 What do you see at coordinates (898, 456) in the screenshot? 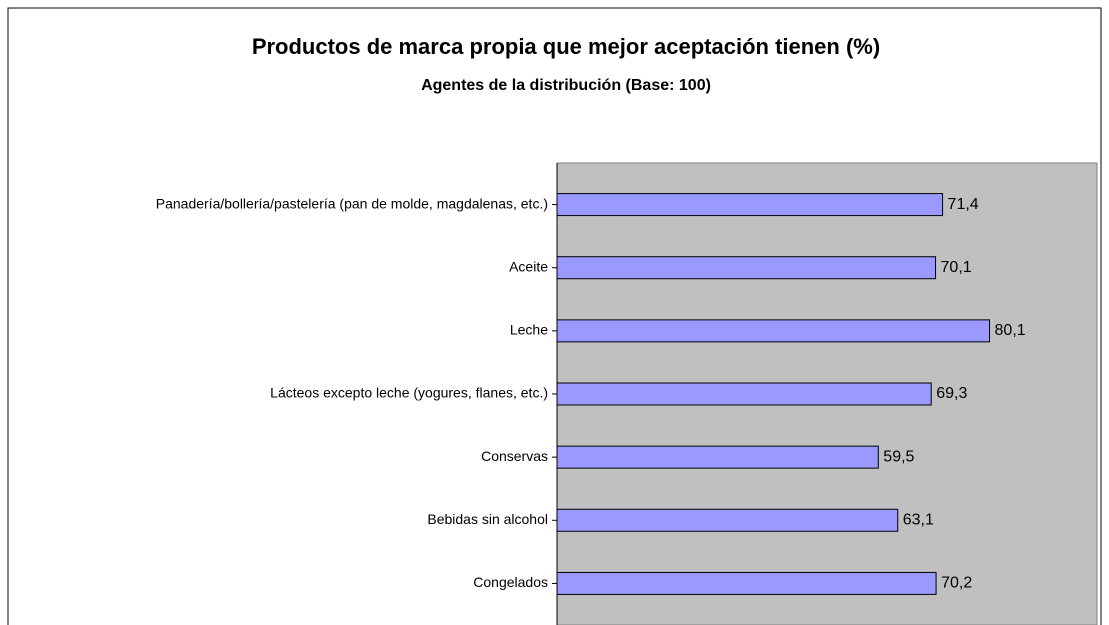
I see `data-label: 59,5` at bounding box center [898, 456].